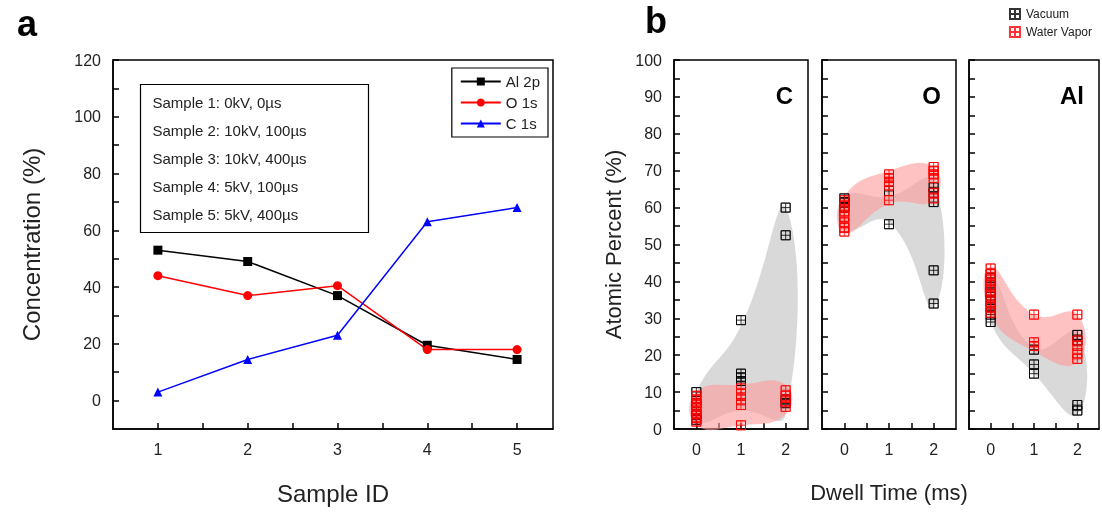 Image resolution: width=1102 pixels, height=519 pixels. I want to click on y-axis-title: Atomic Percent (%), so click(613, 244).